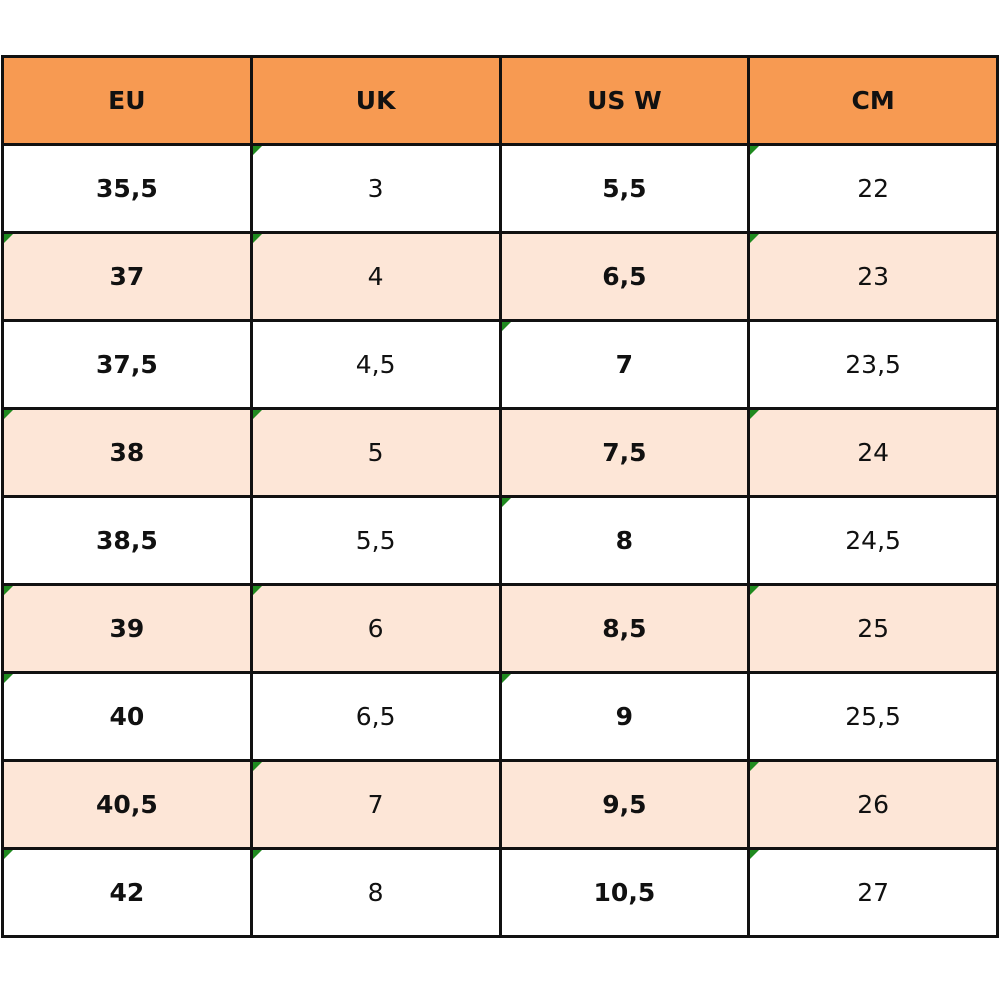  What do you see at coordinates (375, 364) in the screenshot?
I see `table-cell: 4,5` at bounding box center [375, 364].